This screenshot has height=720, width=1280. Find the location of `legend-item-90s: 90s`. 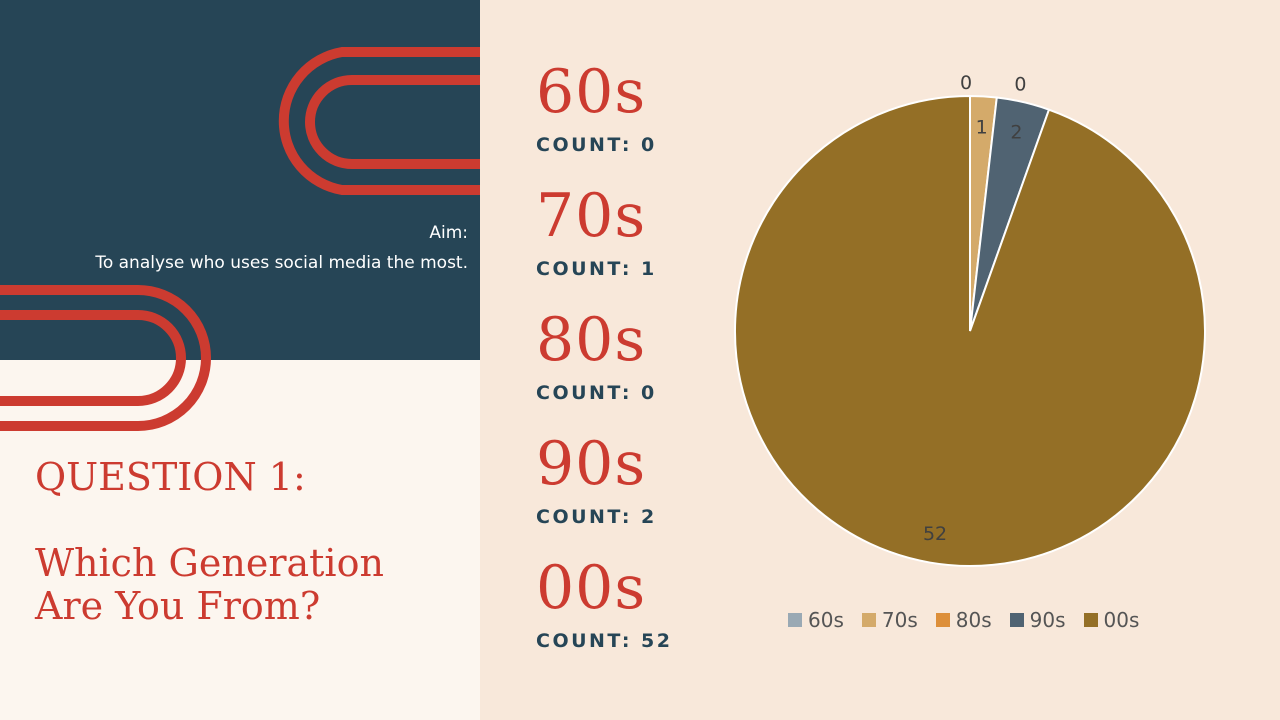

legend-item-90s: 90s is located at coordinates (1037, 620).